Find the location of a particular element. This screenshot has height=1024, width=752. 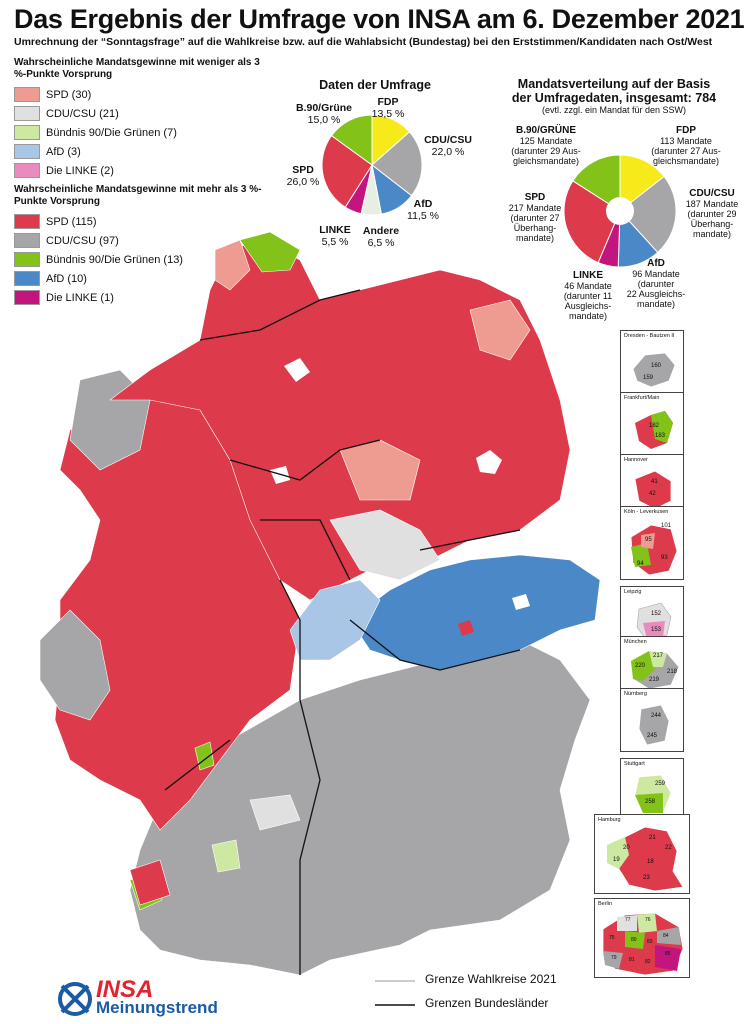

inset-hamburg-n5: 18 is located at coordinates (650, 862).